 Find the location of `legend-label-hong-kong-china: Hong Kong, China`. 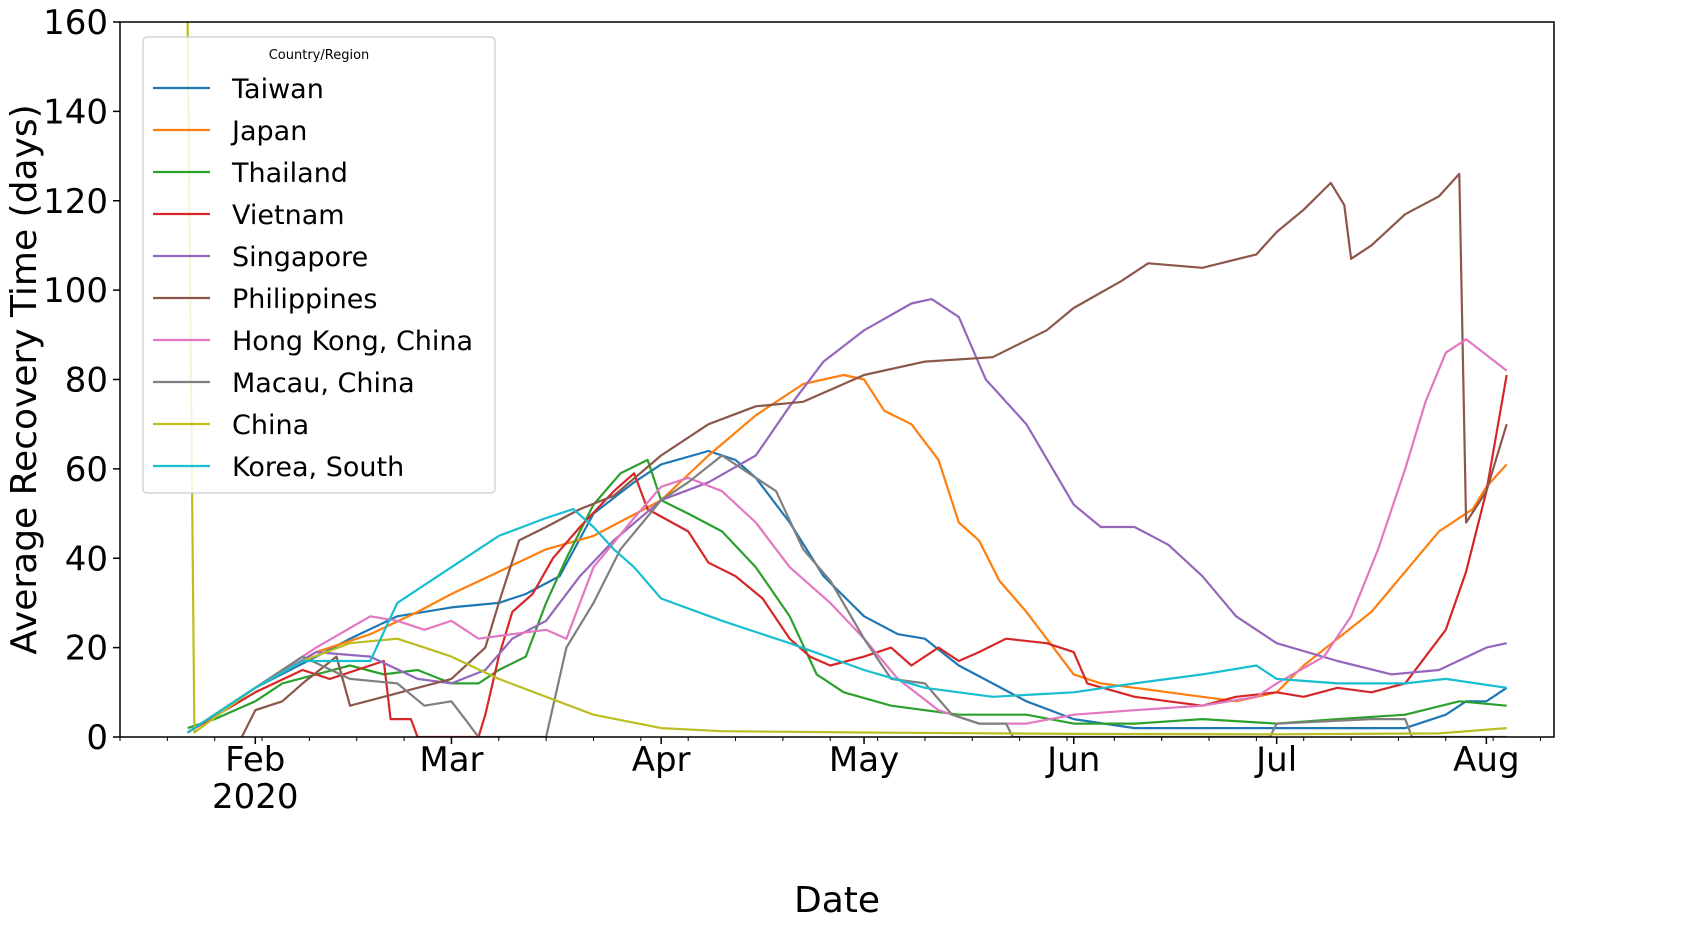

legend-label-hong-kong-china: Hong Kong, China is located at coordinates (352, 341).